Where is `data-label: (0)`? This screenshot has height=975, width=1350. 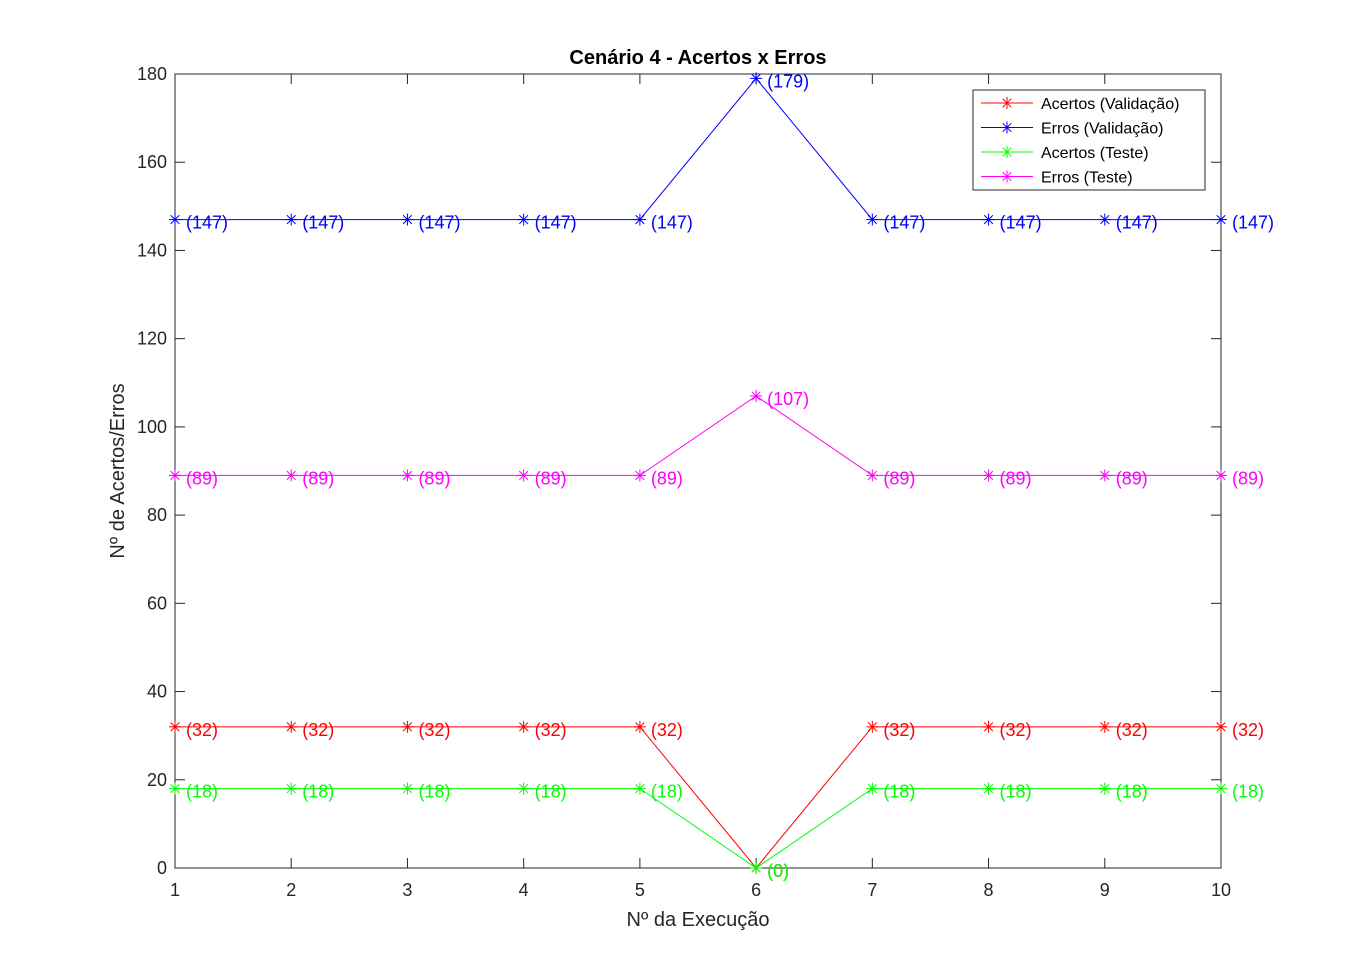
data-label: (0) is located at coordinates (778, 871).